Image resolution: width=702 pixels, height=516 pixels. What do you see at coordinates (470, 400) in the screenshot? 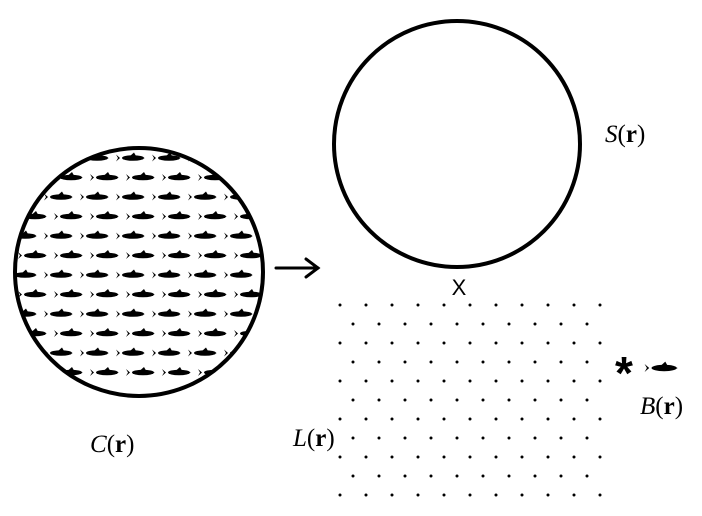
I see `dot-lattice` at bounding box center [470, 400].